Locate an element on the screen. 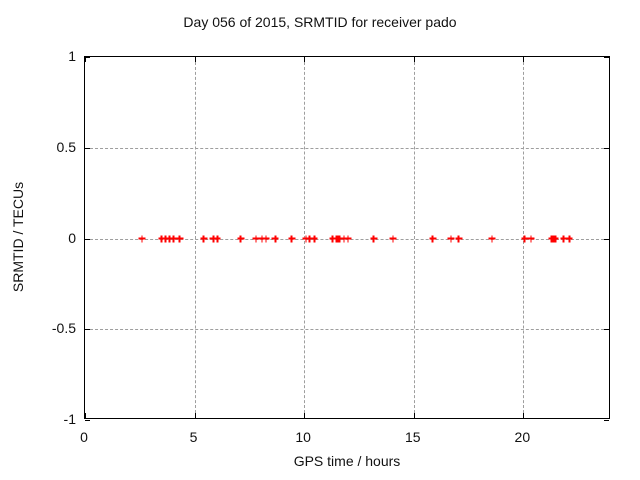 The width and height of the screenshot is (640, 480). gridline-y-0.5 is located at coordinates (347, 148).